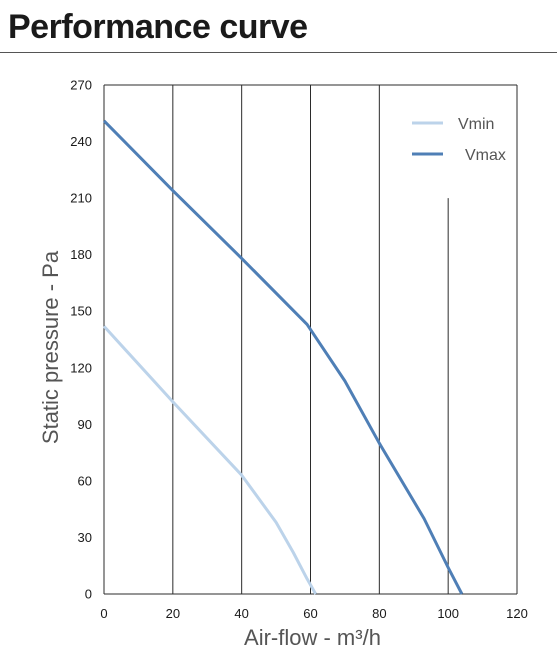 The width and height of the screenshot is (557, 662). What do you see at coordinates (448, 613) in the screenshot?
I see `x-tick-label-100: 100` at bounding box center [448, 613].